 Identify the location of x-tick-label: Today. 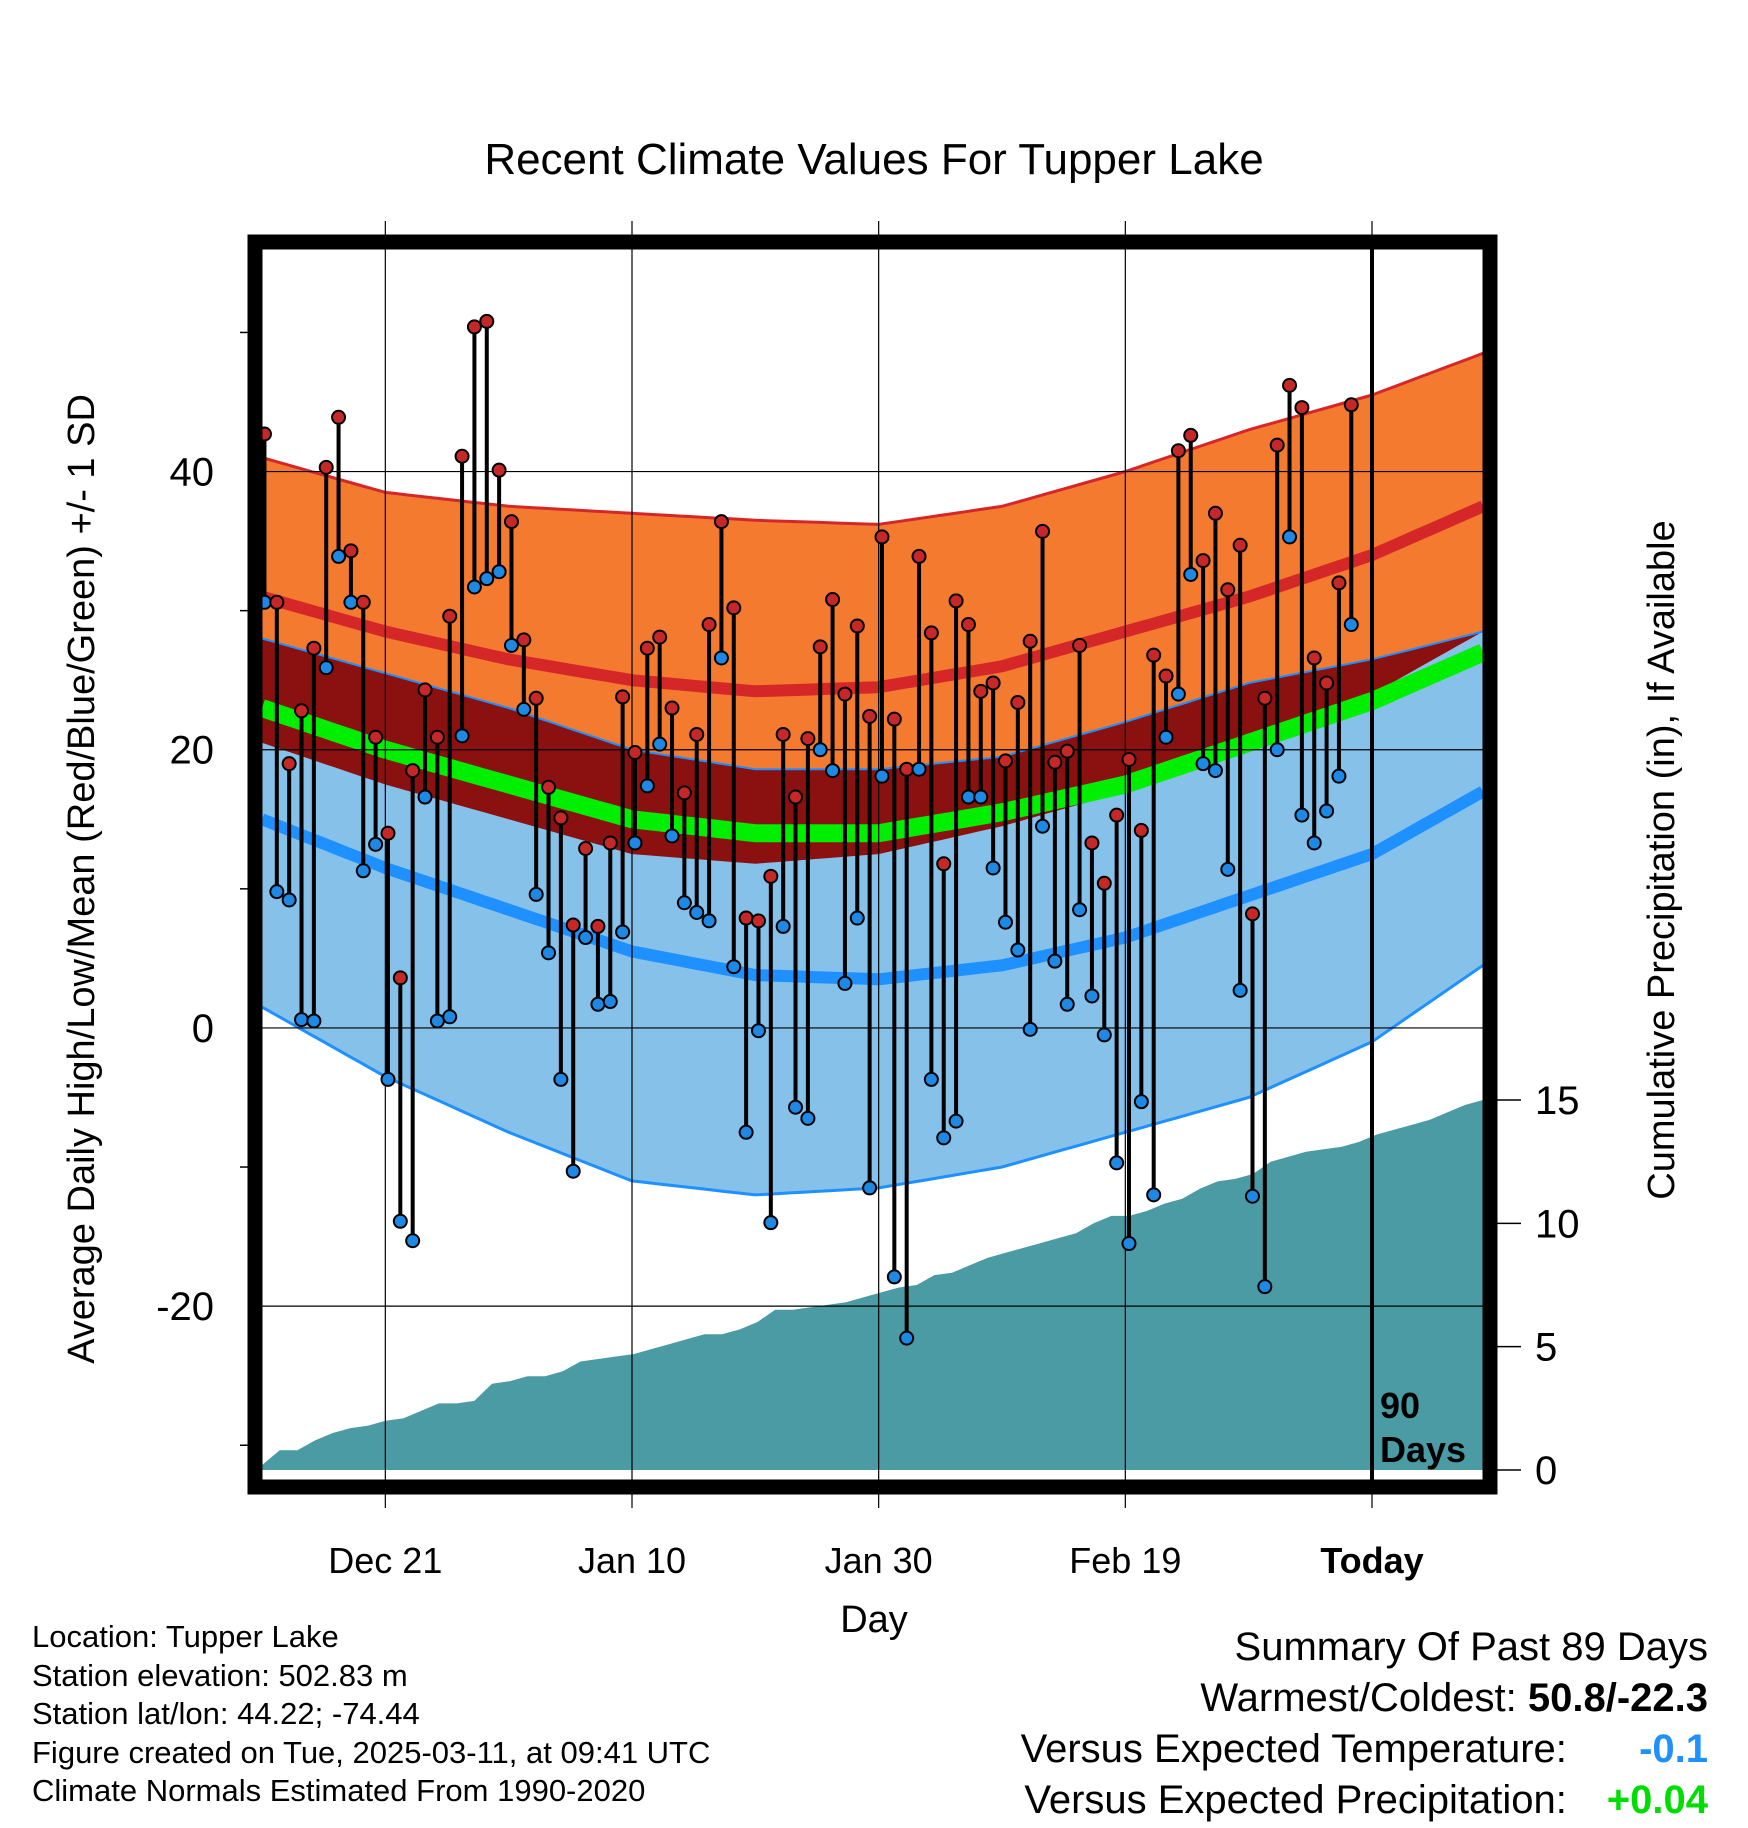
(1371, 1560).